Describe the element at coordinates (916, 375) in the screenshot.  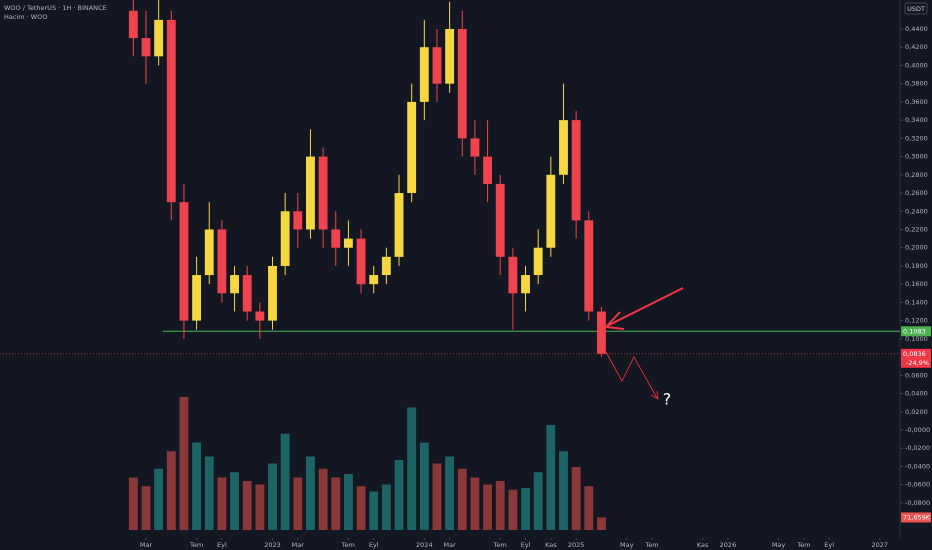
I see `y-tick-label: 0,0600` at that location.